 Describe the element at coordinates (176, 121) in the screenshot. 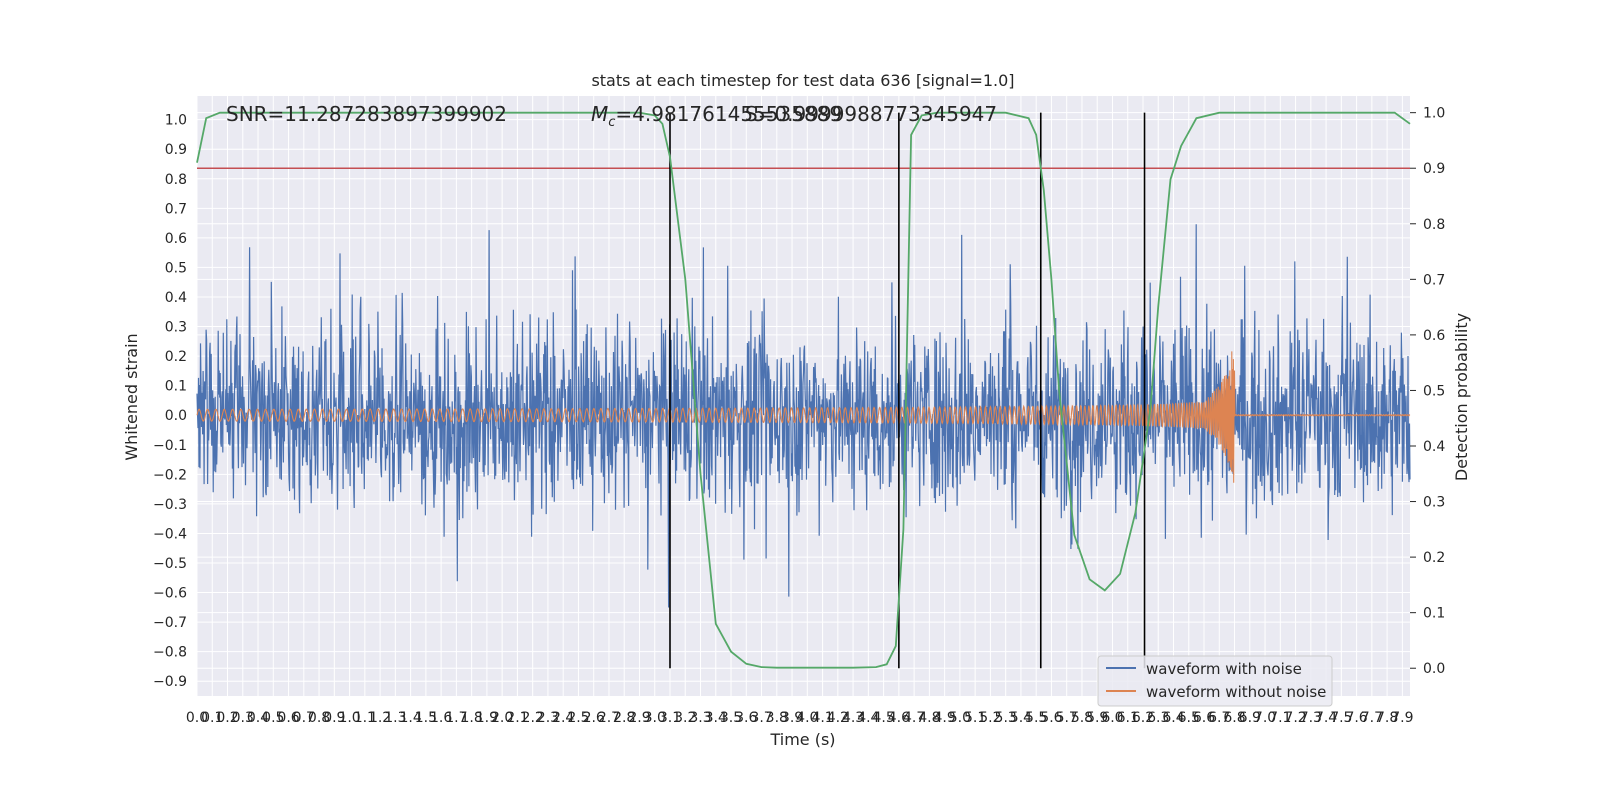

I see `y-tick-label: 1.0` at that location.